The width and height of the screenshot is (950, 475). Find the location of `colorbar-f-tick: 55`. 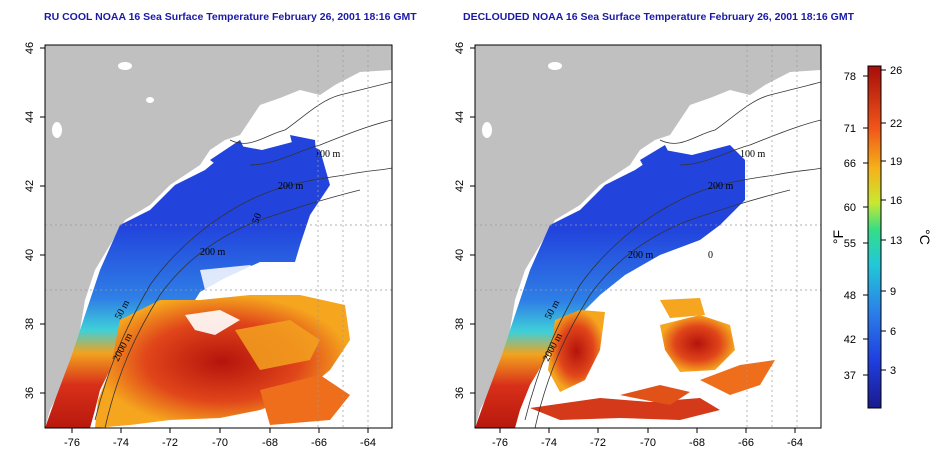

colorbar-f-tick: 55 is located at coordinates (850, 244).